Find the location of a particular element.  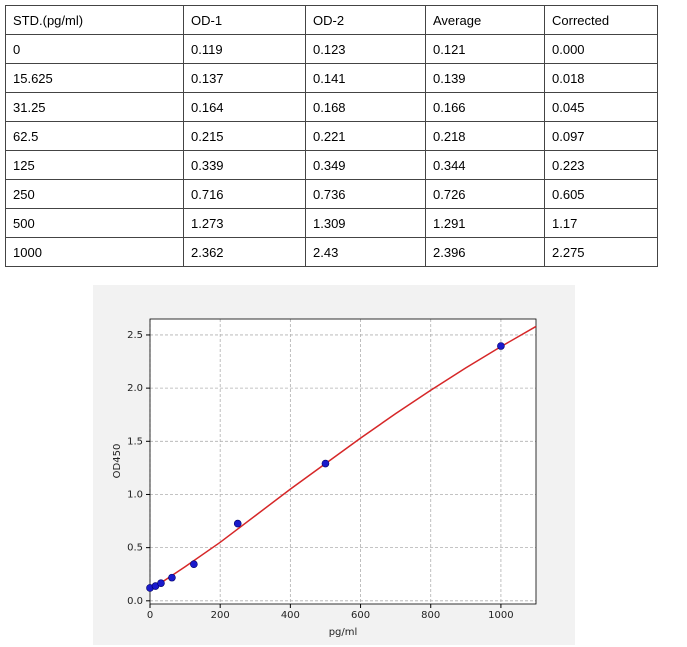

table-cell: 1.291 is located at coordinates (485, 223).